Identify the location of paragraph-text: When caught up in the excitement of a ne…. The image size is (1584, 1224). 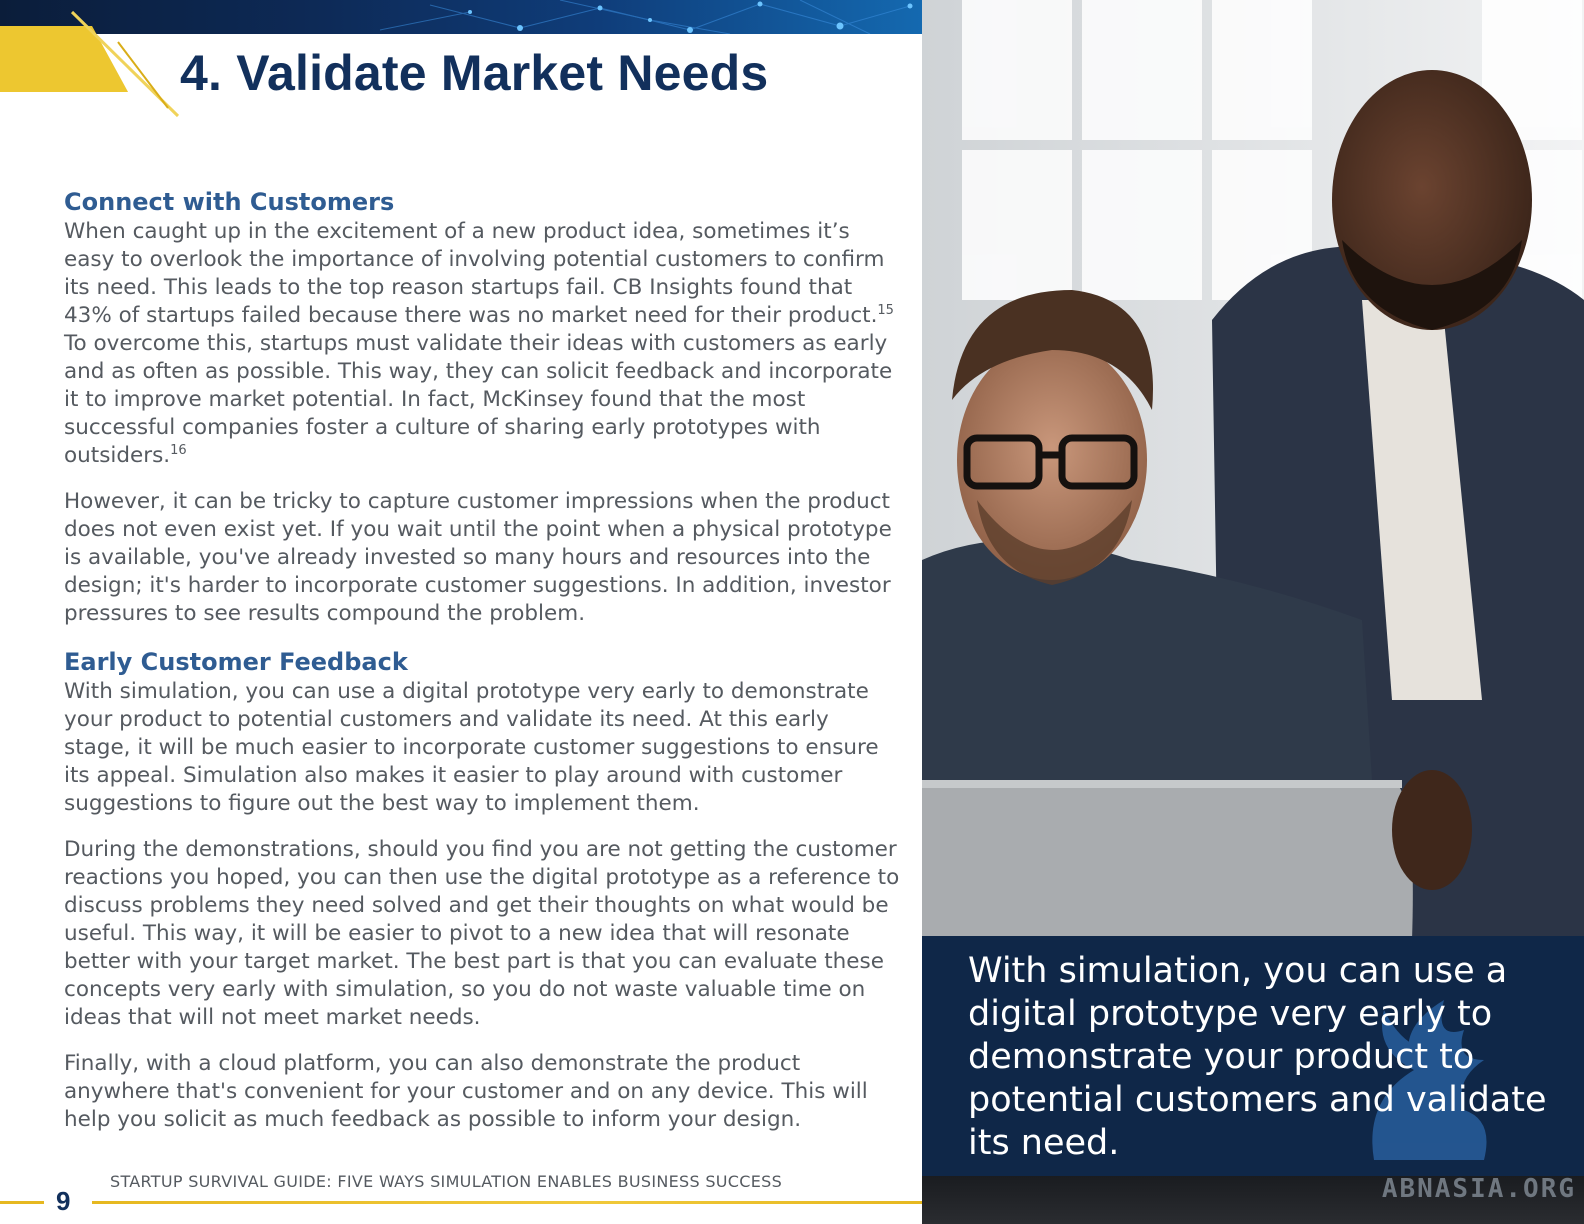
(474, 273).